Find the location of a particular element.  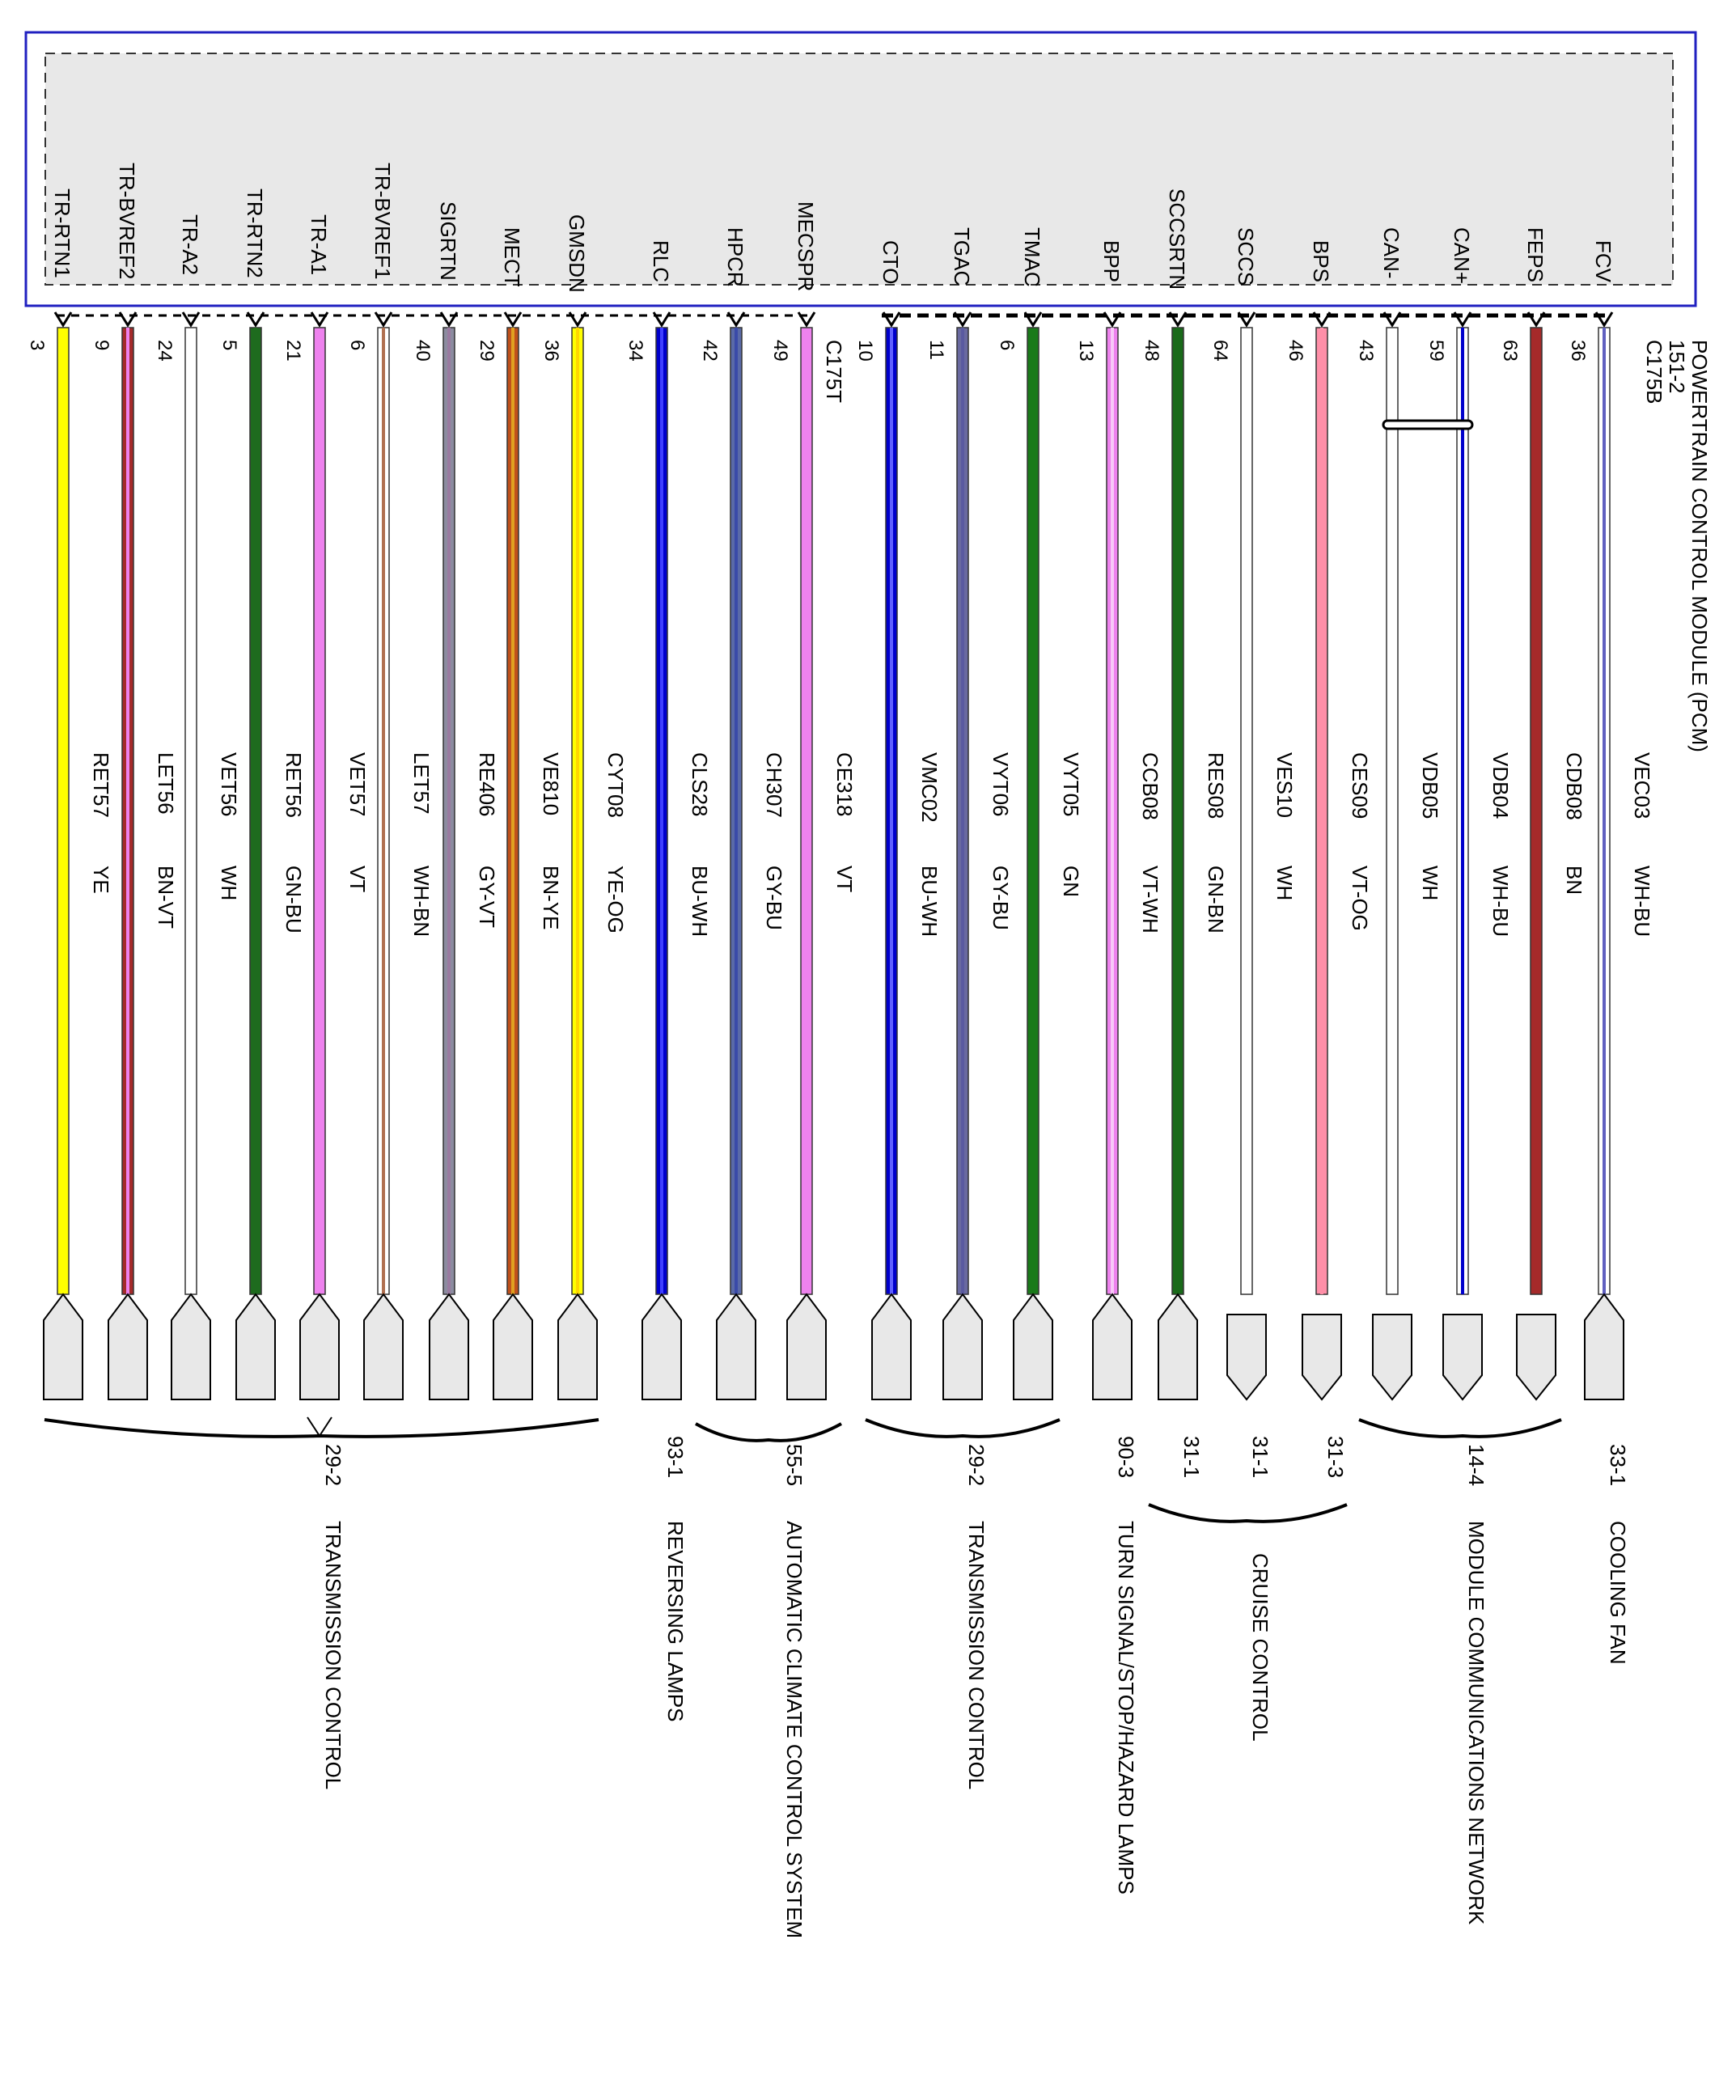

color-code: VT is located at coordinates (357, 879).